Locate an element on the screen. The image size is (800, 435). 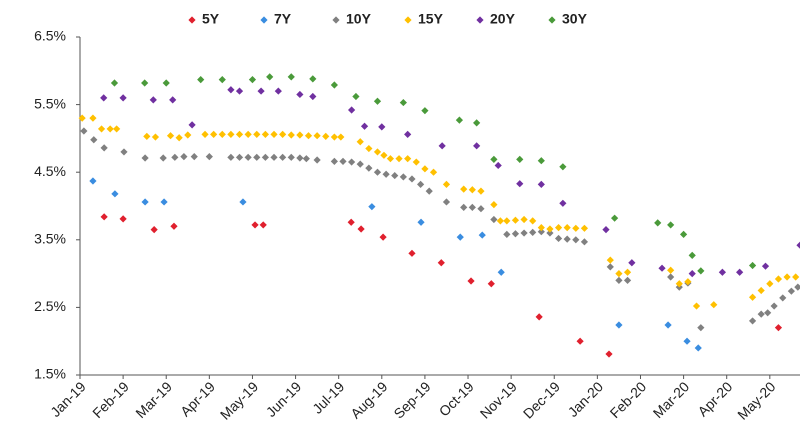
x-tick-label: Apr-19 is located at coordinates (197, 398).